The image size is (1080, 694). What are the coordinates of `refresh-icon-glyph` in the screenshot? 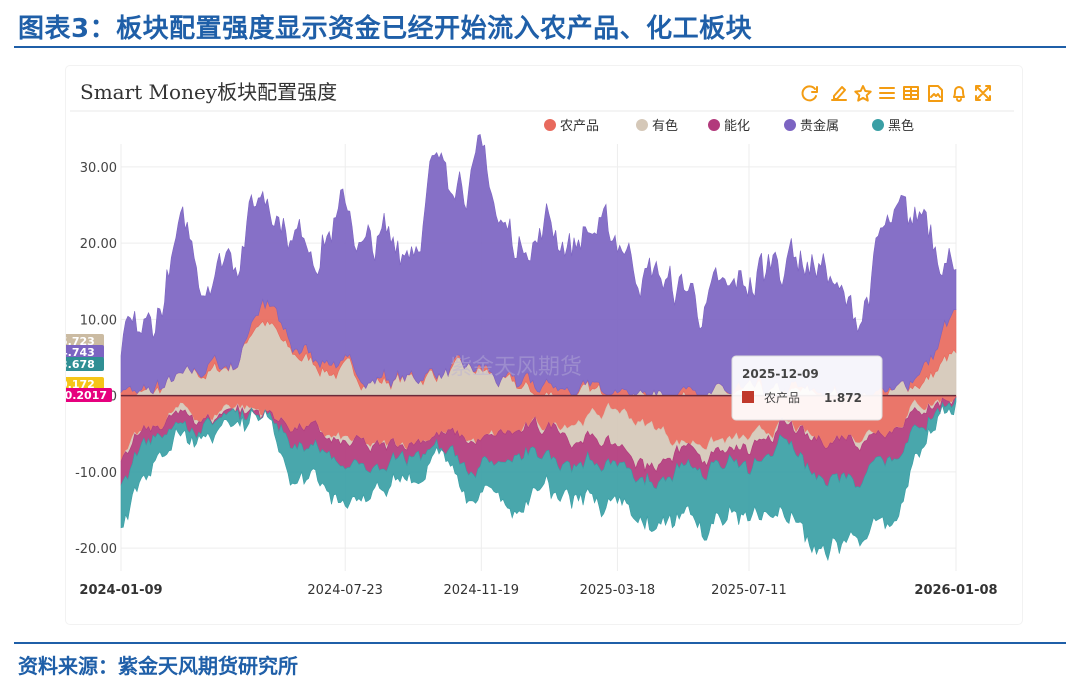 It's located at (809, 93).